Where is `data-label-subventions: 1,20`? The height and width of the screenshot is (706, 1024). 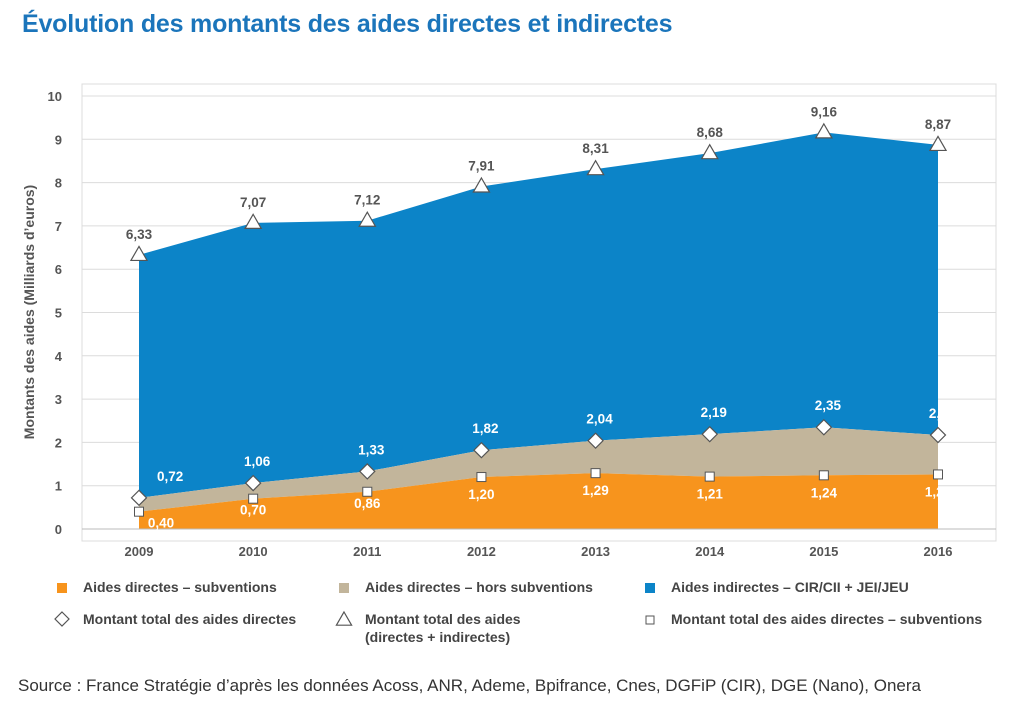
data-label-subventions: 1,20 is located at coordinates (481, 494).